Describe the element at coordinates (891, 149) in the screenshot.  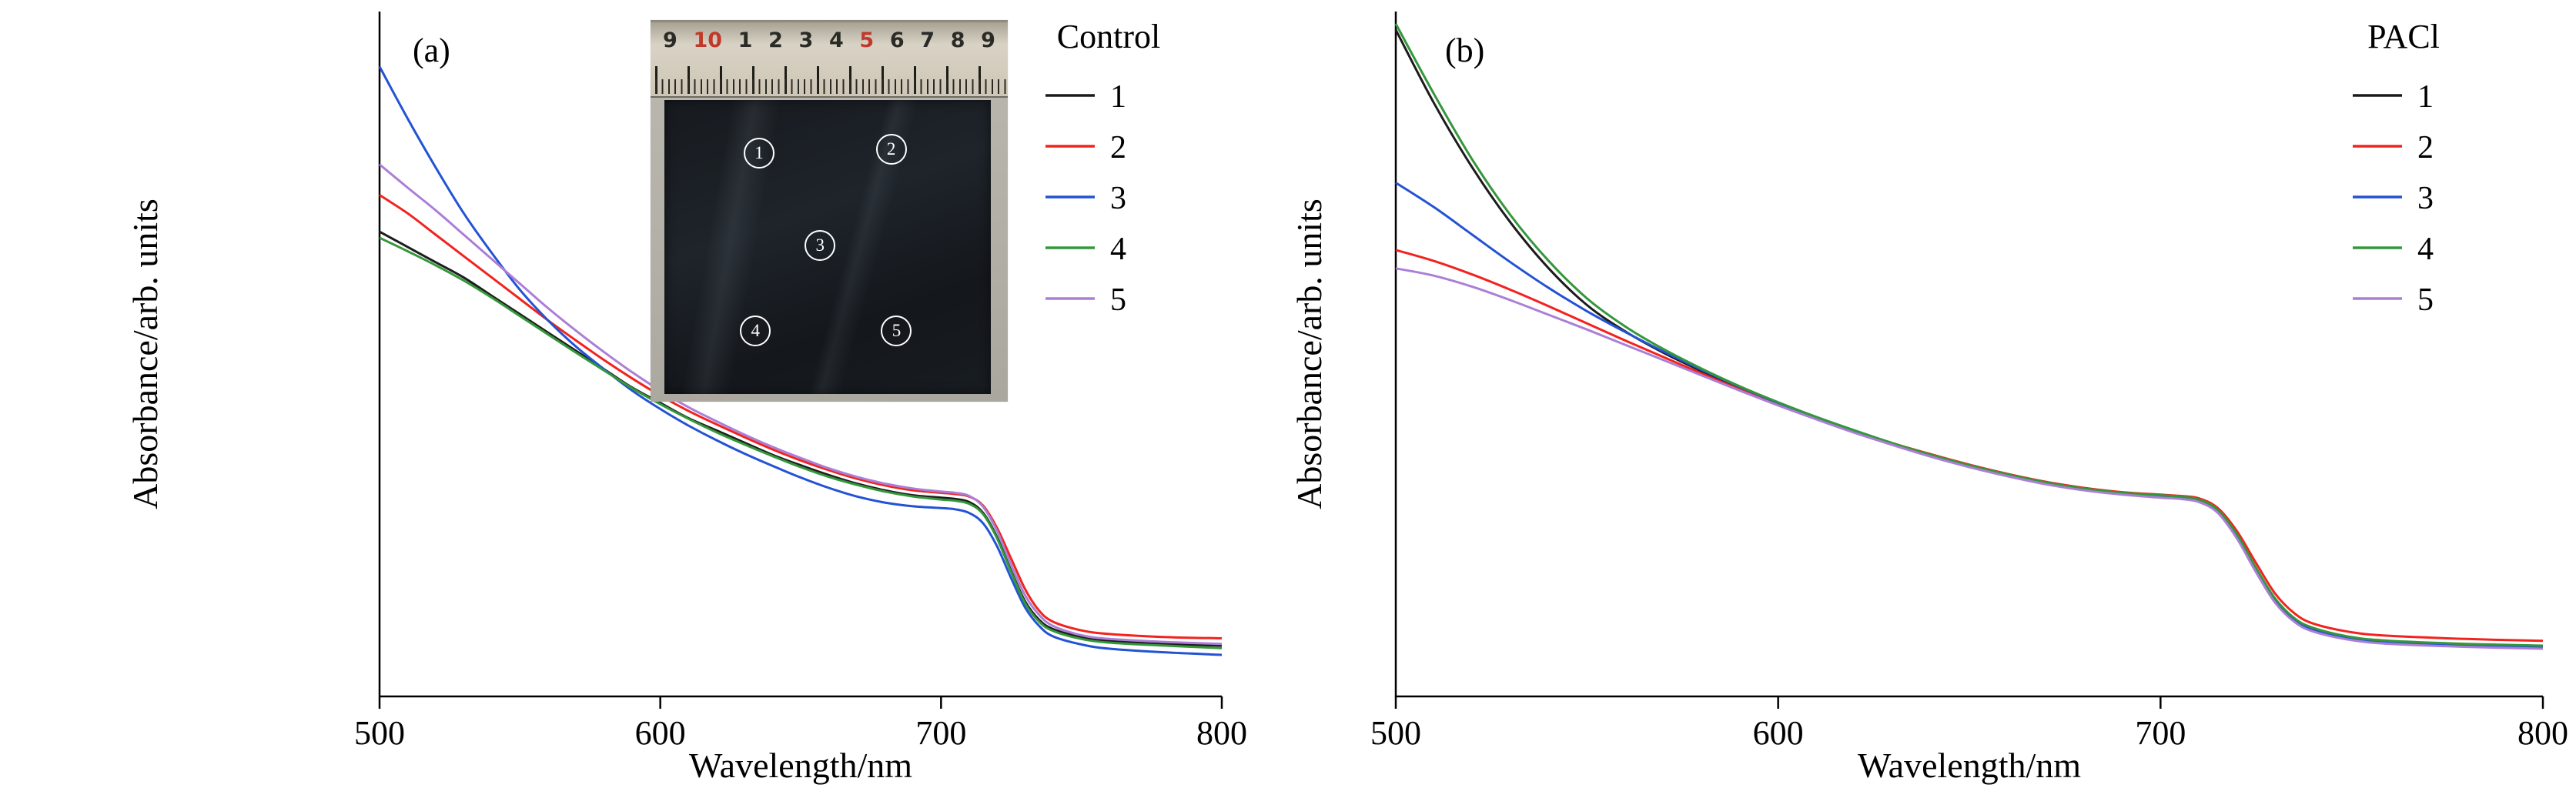
I see `film-marker-2: 2` at that location.